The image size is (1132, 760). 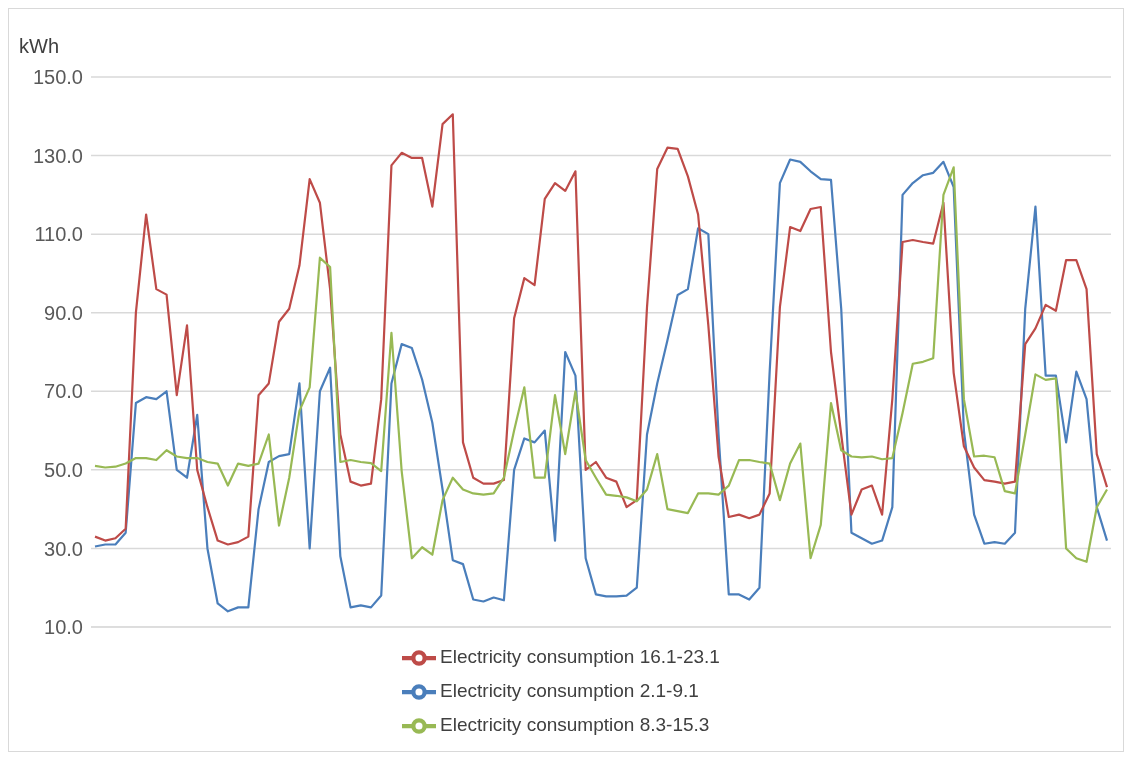 What do you see at coordinates (57, 155) in the screenshot?
I see `y-tick-label: 130.0` at bounding box center [57, 155].